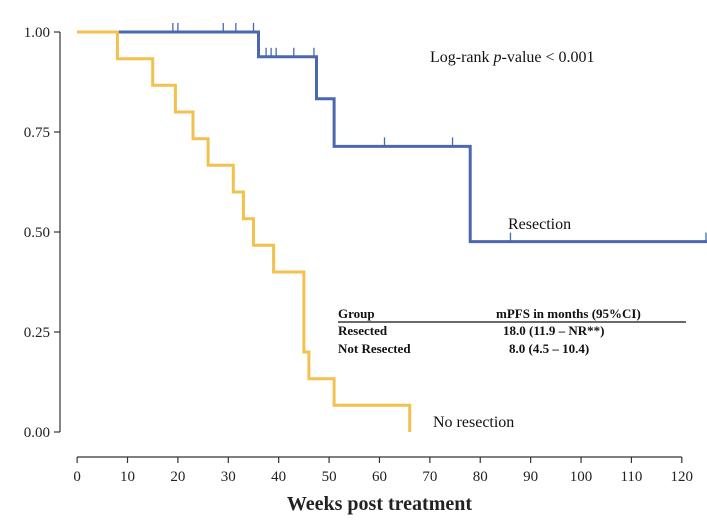 The height and width of the screenshot is (520, 707). What do you see at coordinates (548, 57) in the screenshot?
I see `pvalue-suffix: -value < 0.001` at bounding box center [548, 57].